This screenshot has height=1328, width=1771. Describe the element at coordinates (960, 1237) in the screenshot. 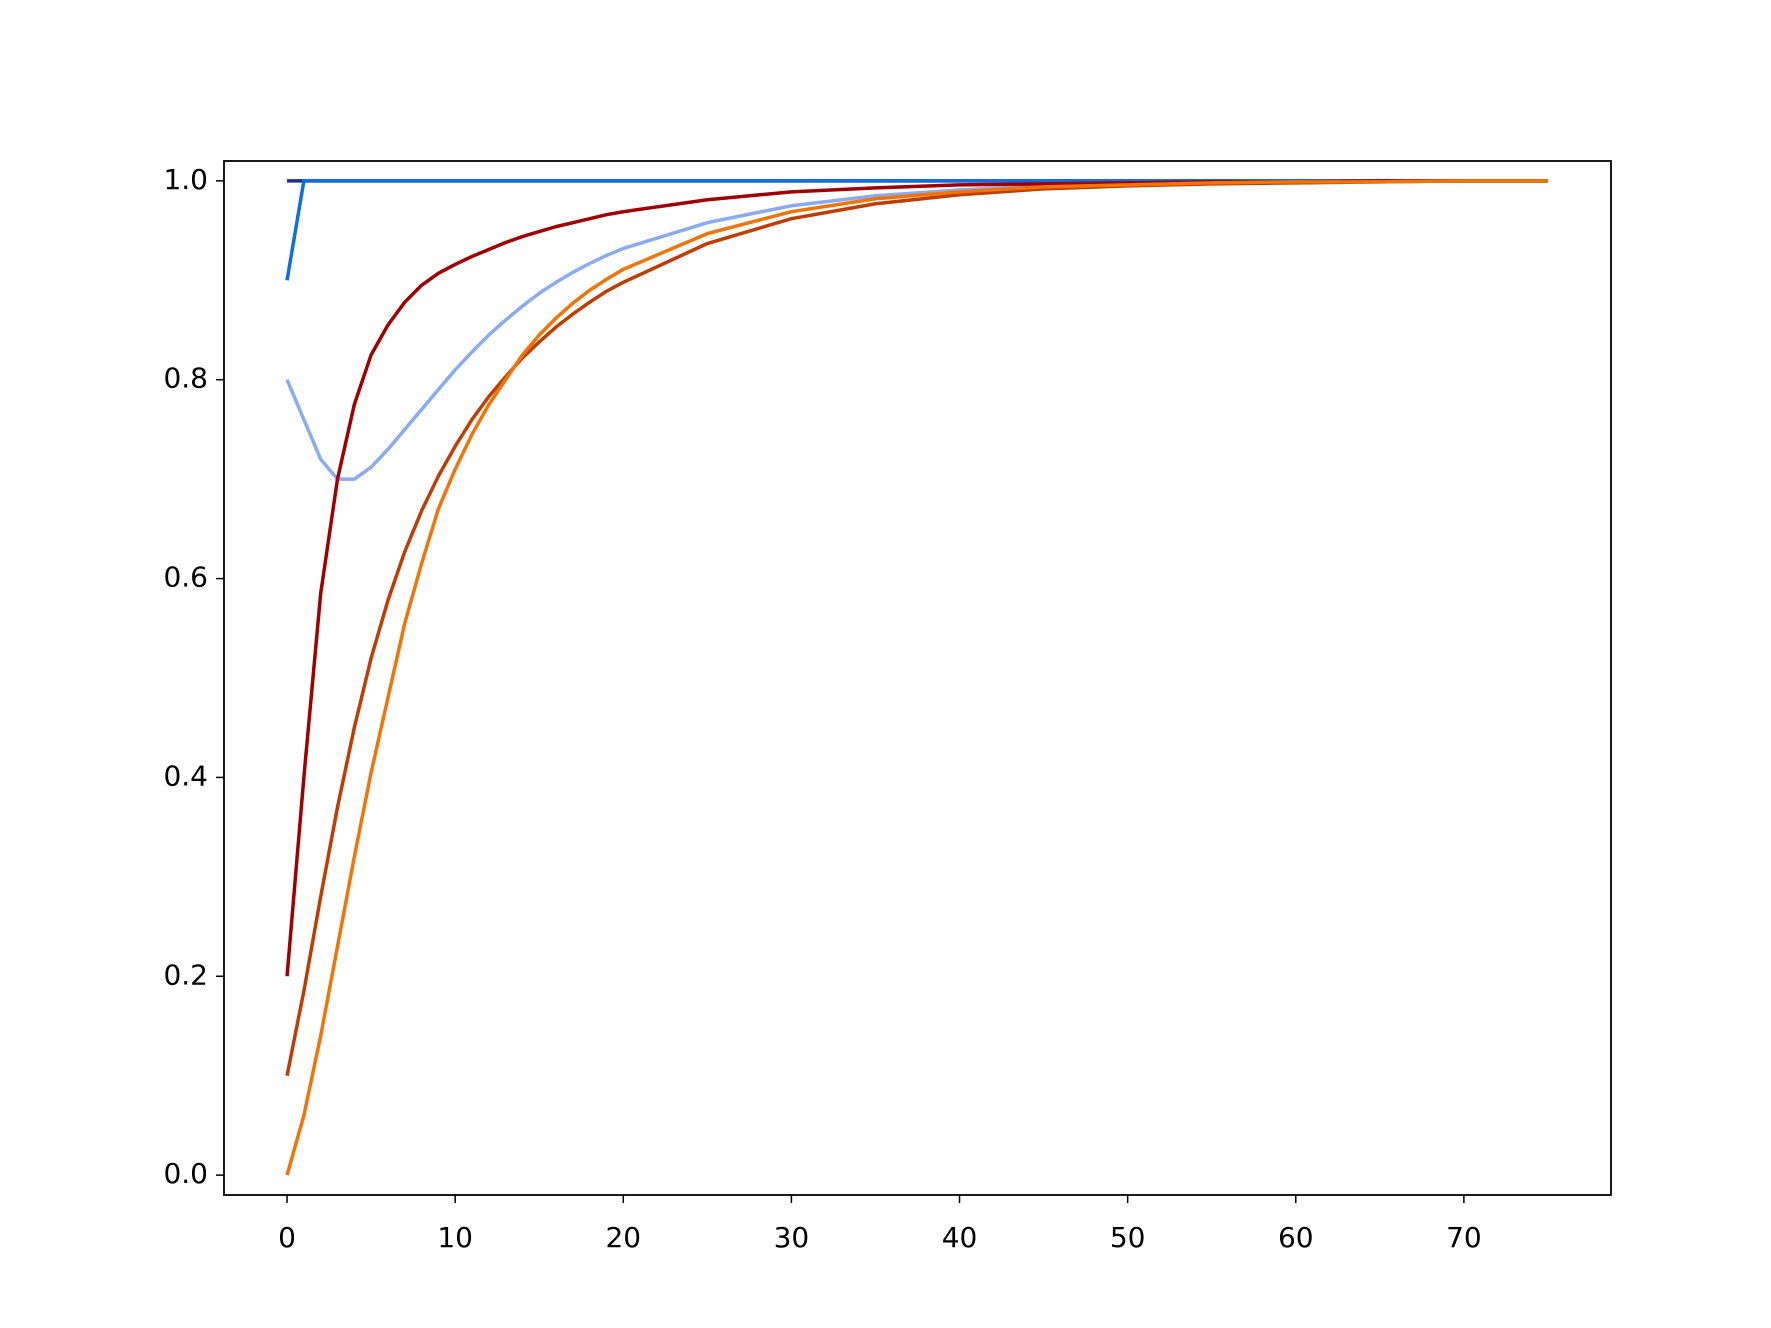

I see `x-tick-label: 40` at that location.